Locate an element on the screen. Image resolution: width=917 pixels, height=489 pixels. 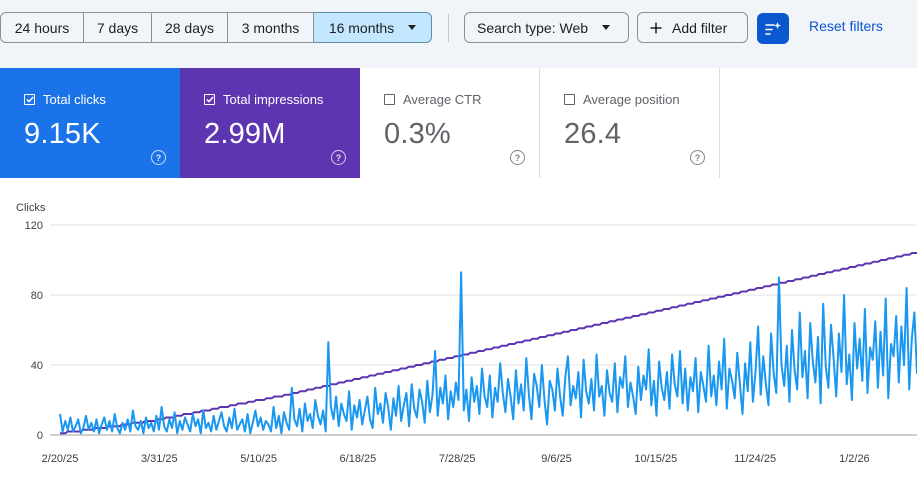
plus-icon is located at coordinates (656, 28).